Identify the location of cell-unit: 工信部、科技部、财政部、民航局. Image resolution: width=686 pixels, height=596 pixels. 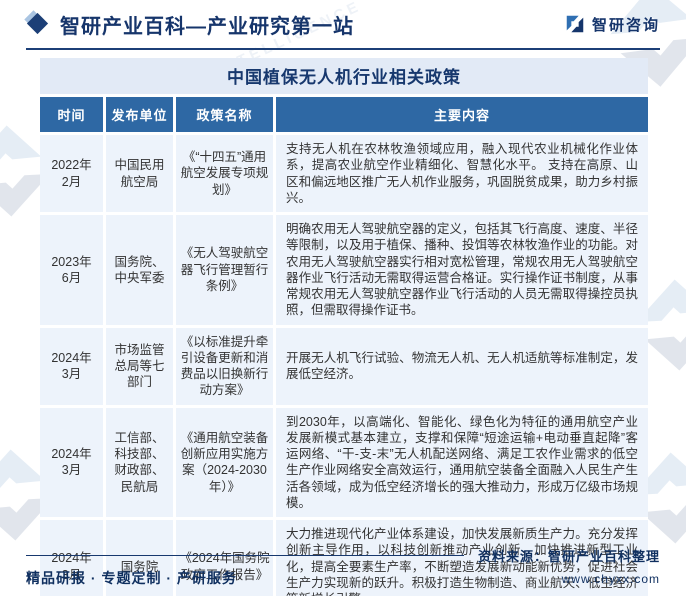
(139, 462).